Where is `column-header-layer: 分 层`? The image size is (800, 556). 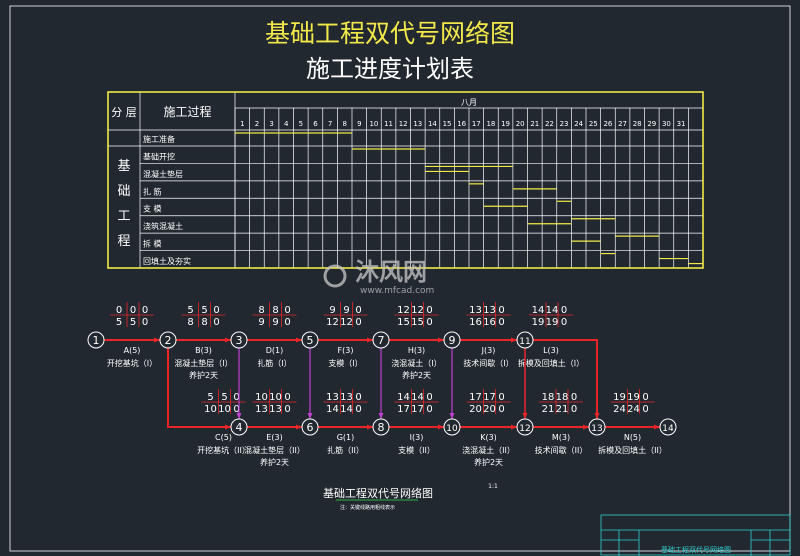 column-header-layer: 分 层 is located at coordinates (124, 112).